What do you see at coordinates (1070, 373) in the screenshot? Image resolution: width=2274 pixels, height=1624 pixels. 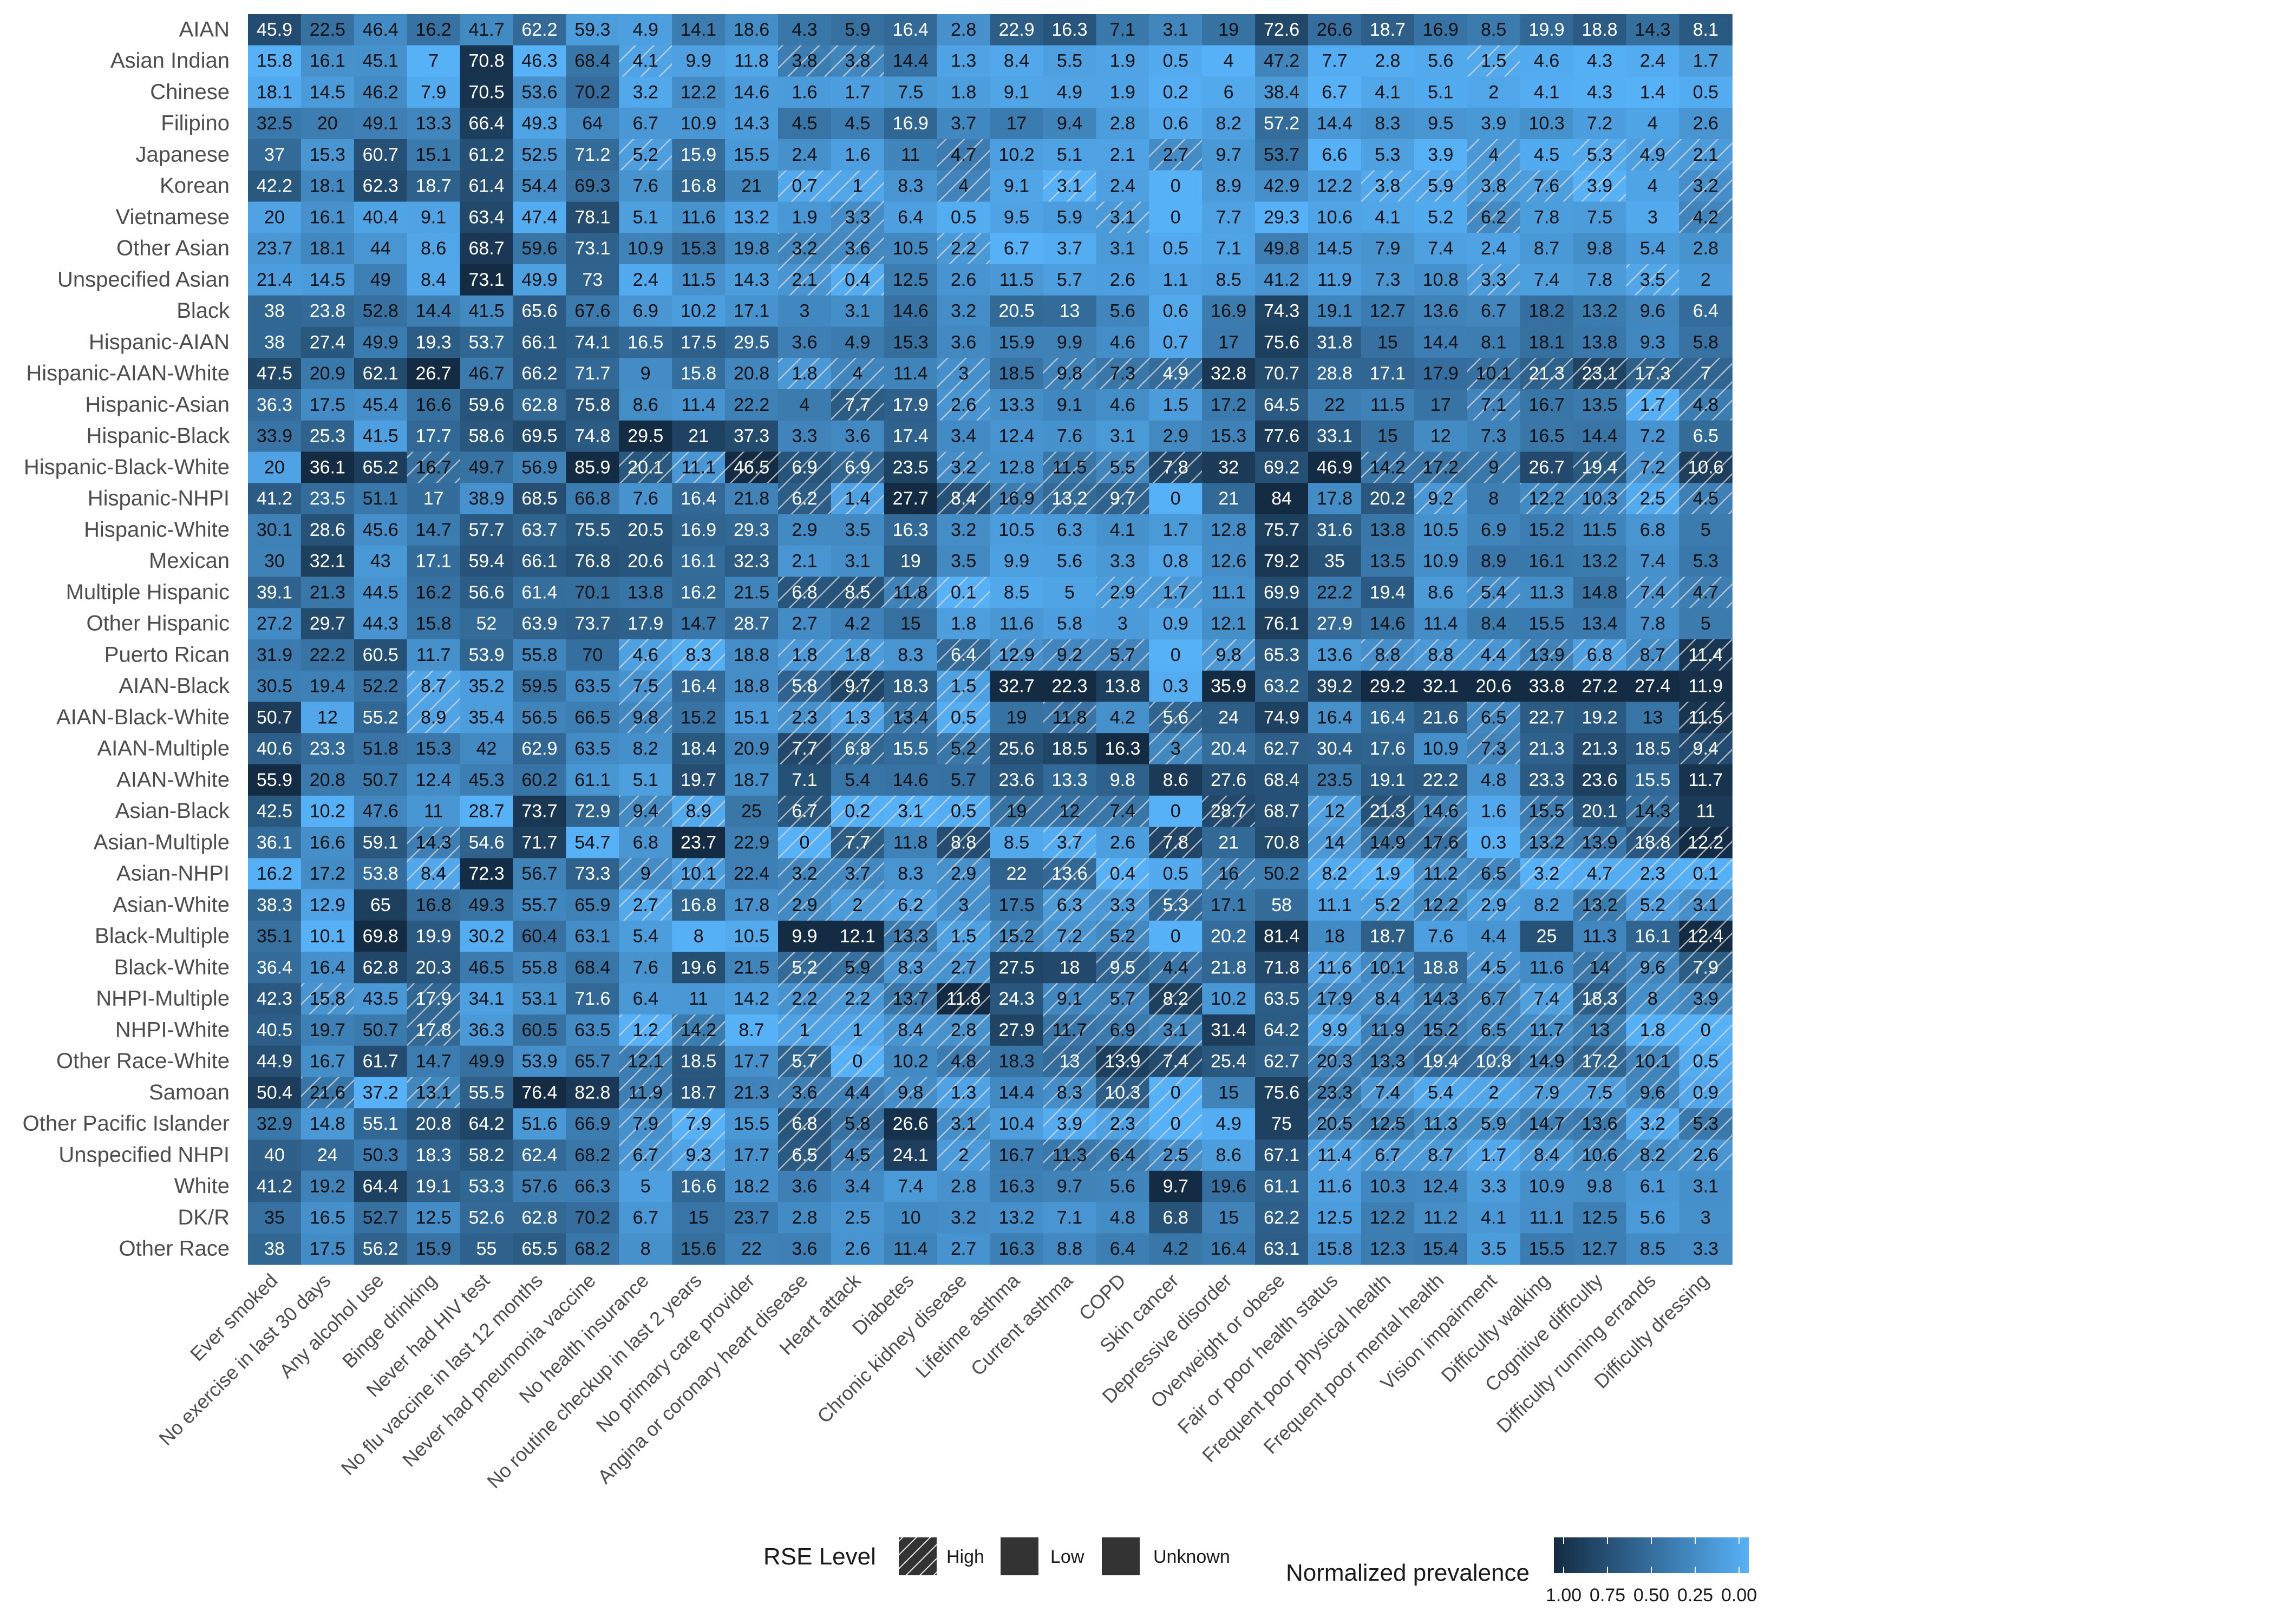 I see `cell-value: 9.8` at bounding box center [1070, 373].